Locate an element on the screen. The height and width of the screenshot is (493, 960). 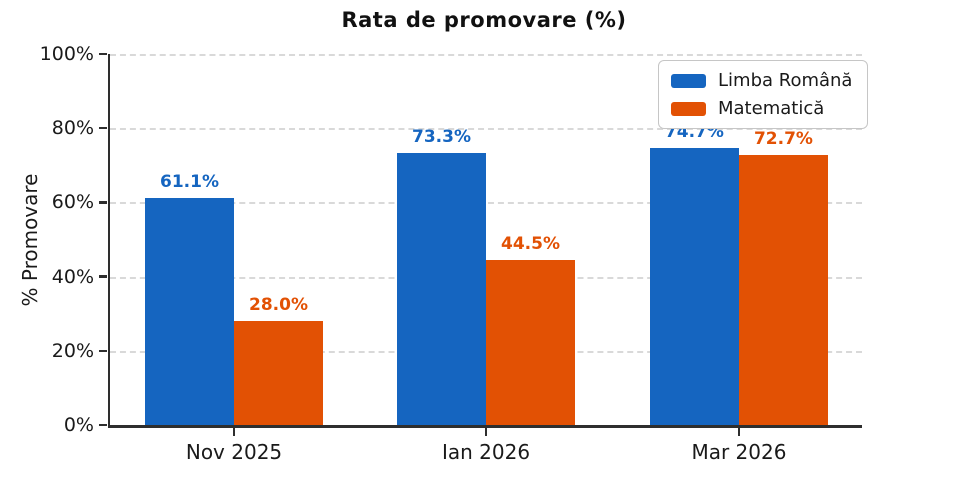
y-tick-label: 0% is located at coordinates (78, 425).